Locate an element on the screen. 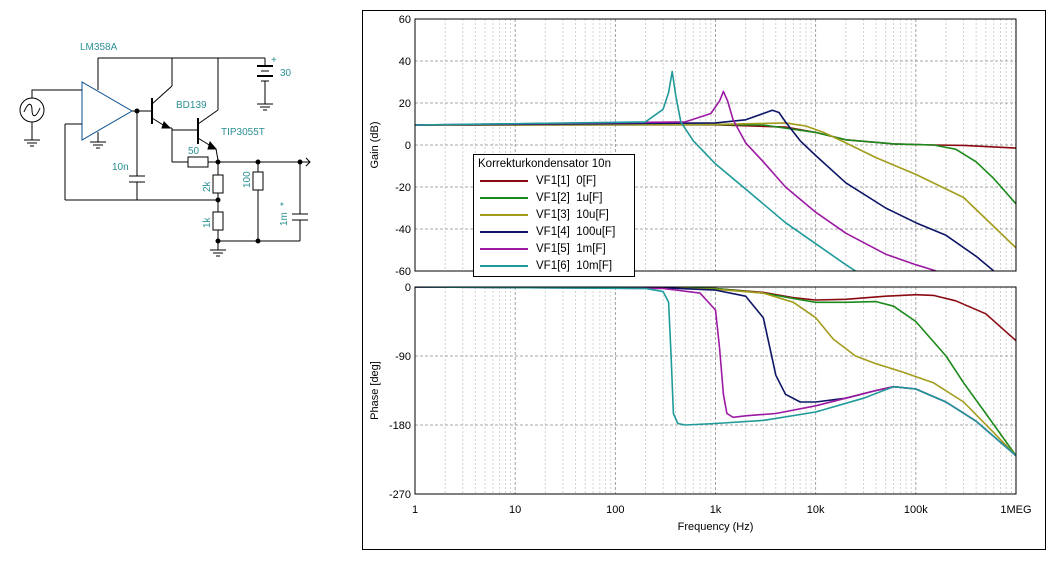 The height and width of the screenshot is (563, 1056). x-tick-label: 100 is located at coordinates (615, 510).